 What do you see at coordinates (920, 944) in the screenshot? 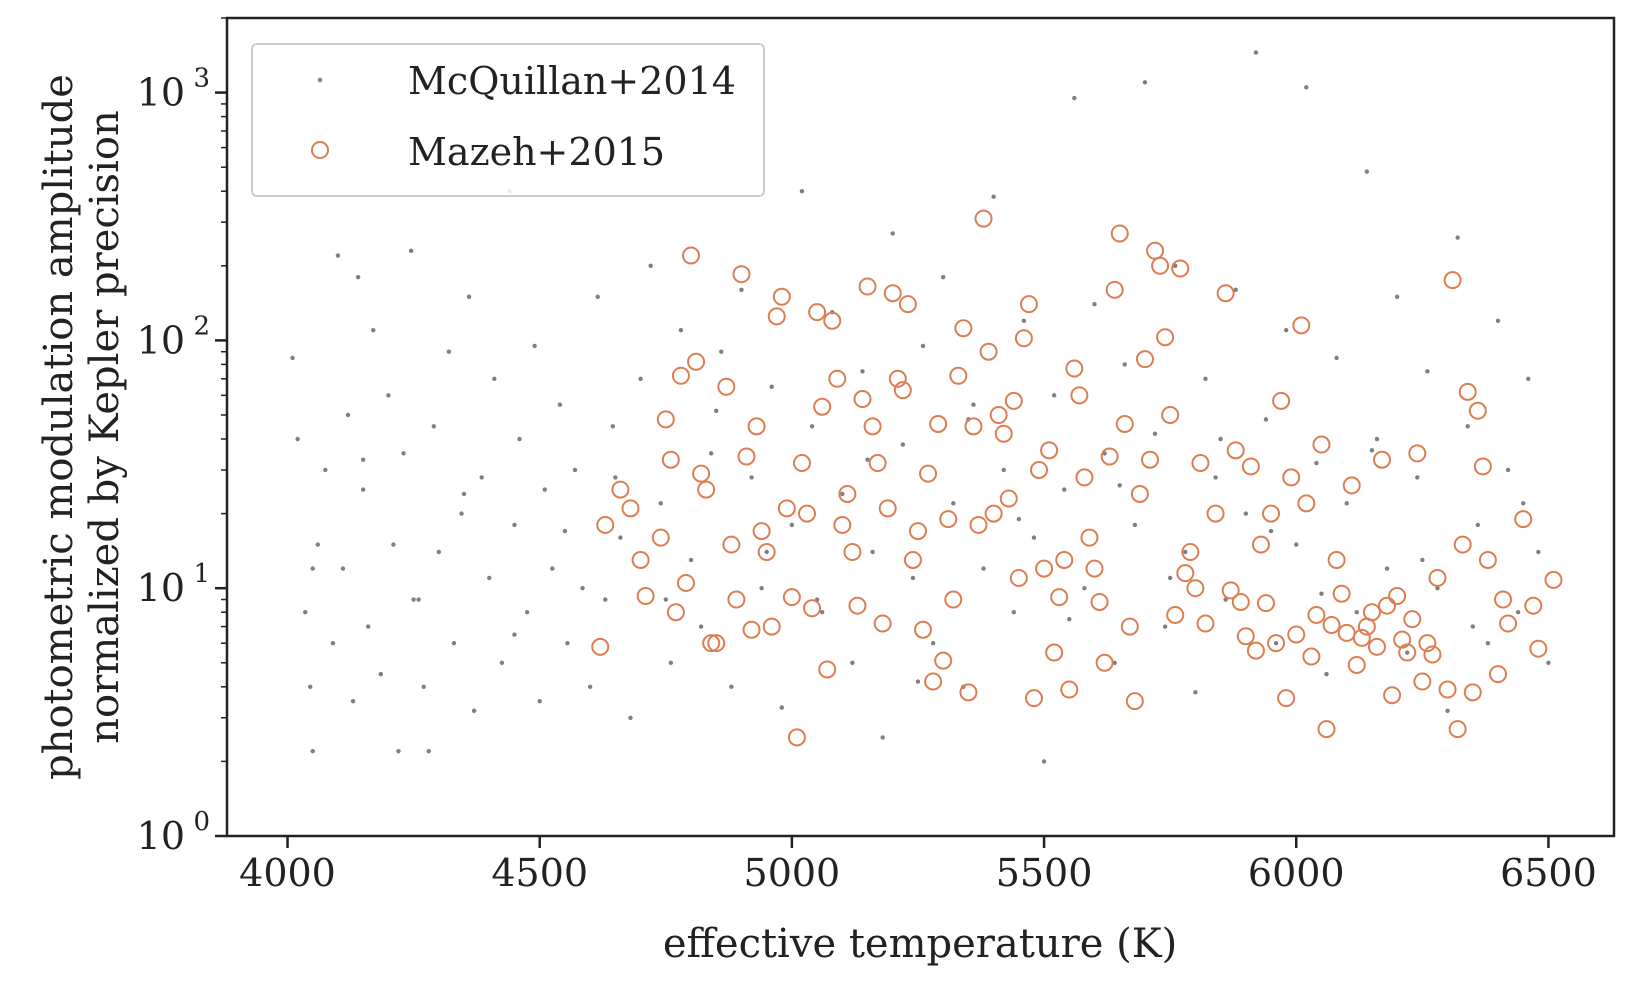
I see `x-axis-label: effective temperature (K)` at bounding box center [920, 944].